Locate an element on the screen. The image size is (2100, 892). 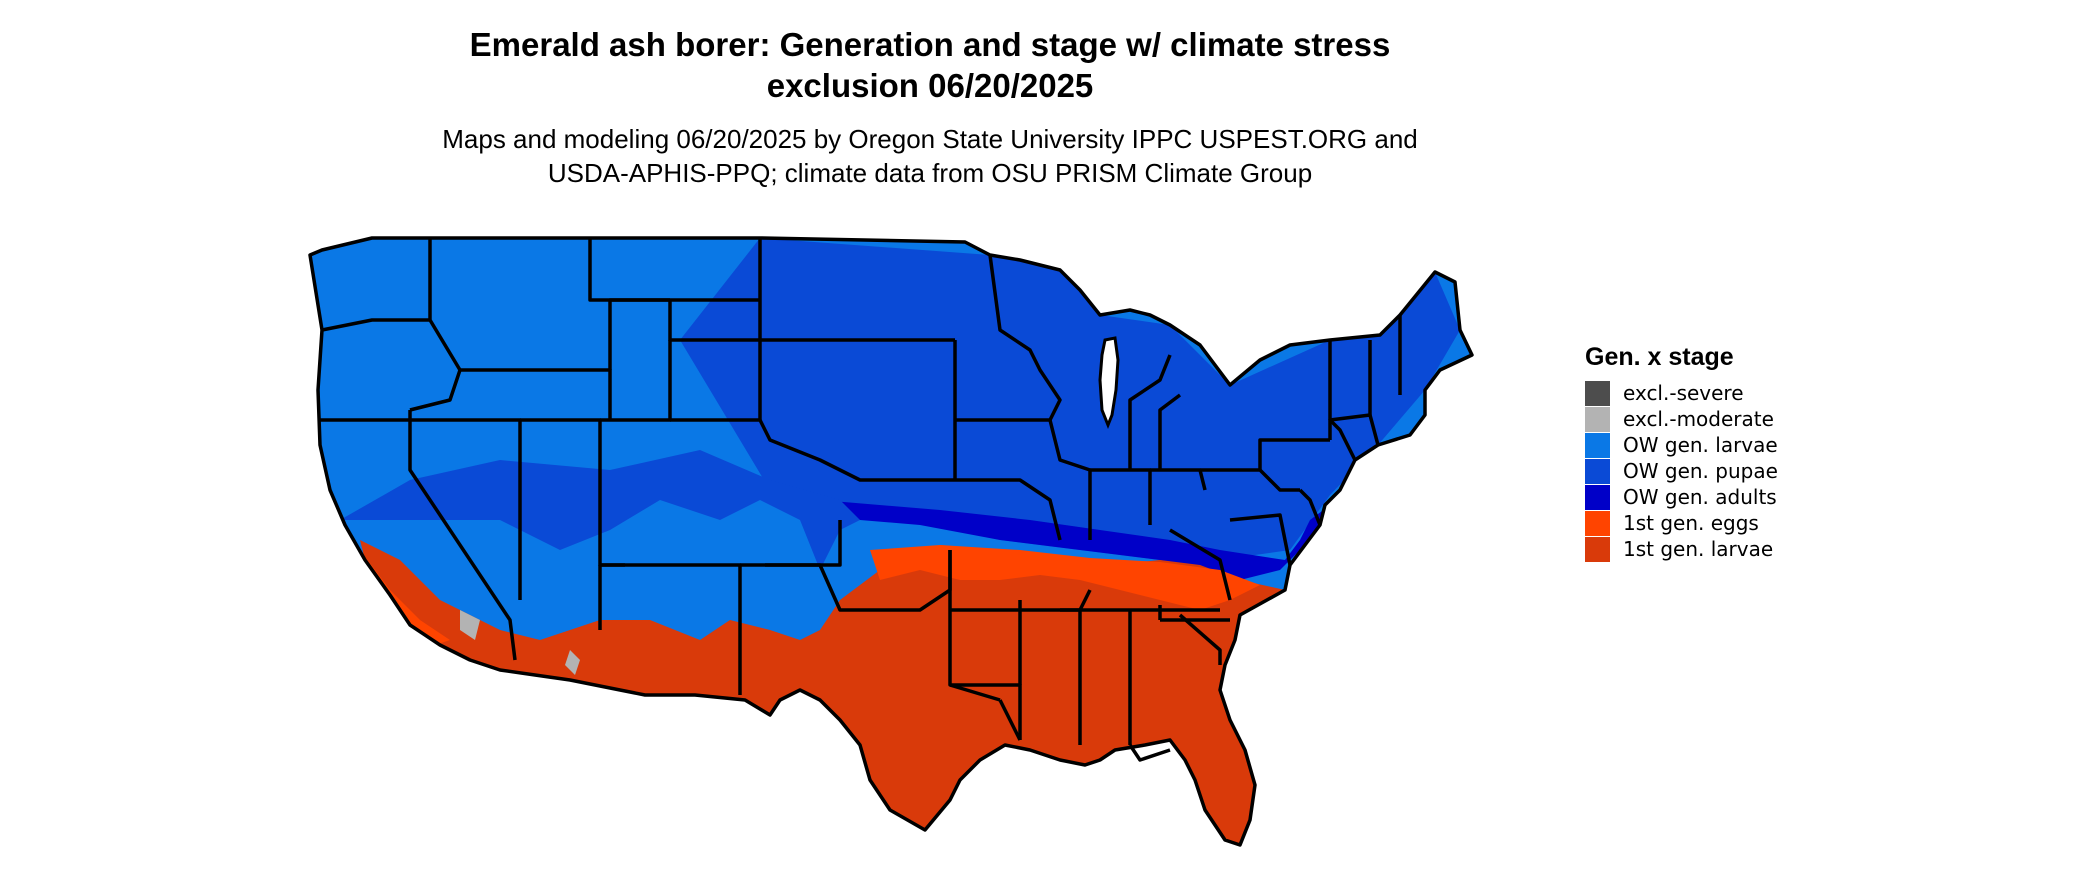
legend-label: excl.-severe is located at coordinates (1683, 393).